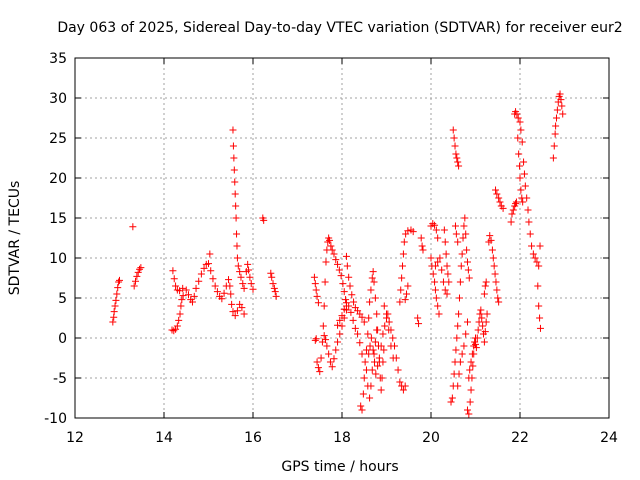  I want to click on y-tick-label: 15, so click(58, 219).